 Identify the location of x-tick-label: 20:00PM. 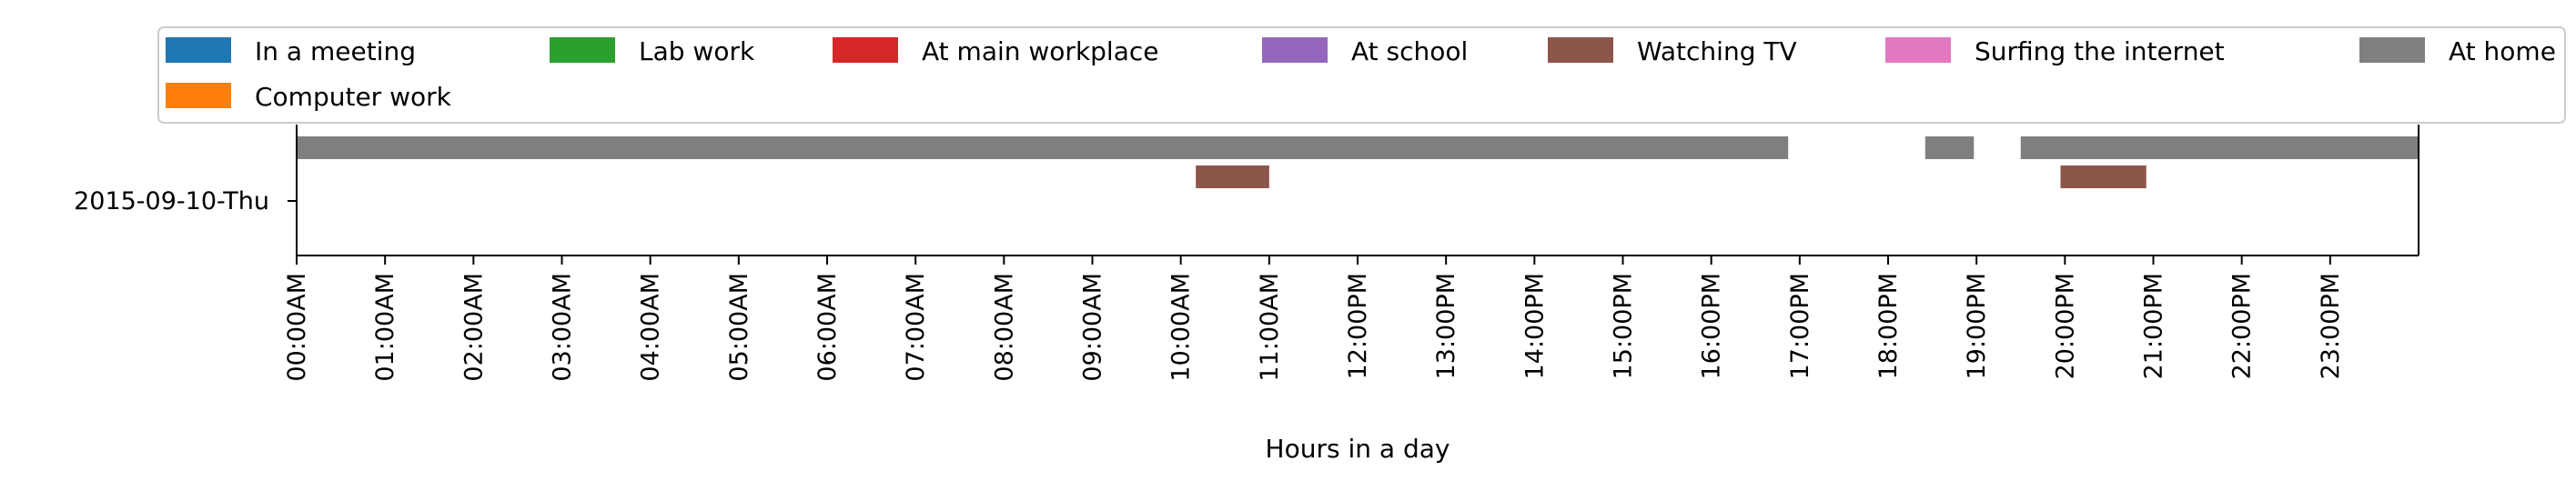
(2065, 326).